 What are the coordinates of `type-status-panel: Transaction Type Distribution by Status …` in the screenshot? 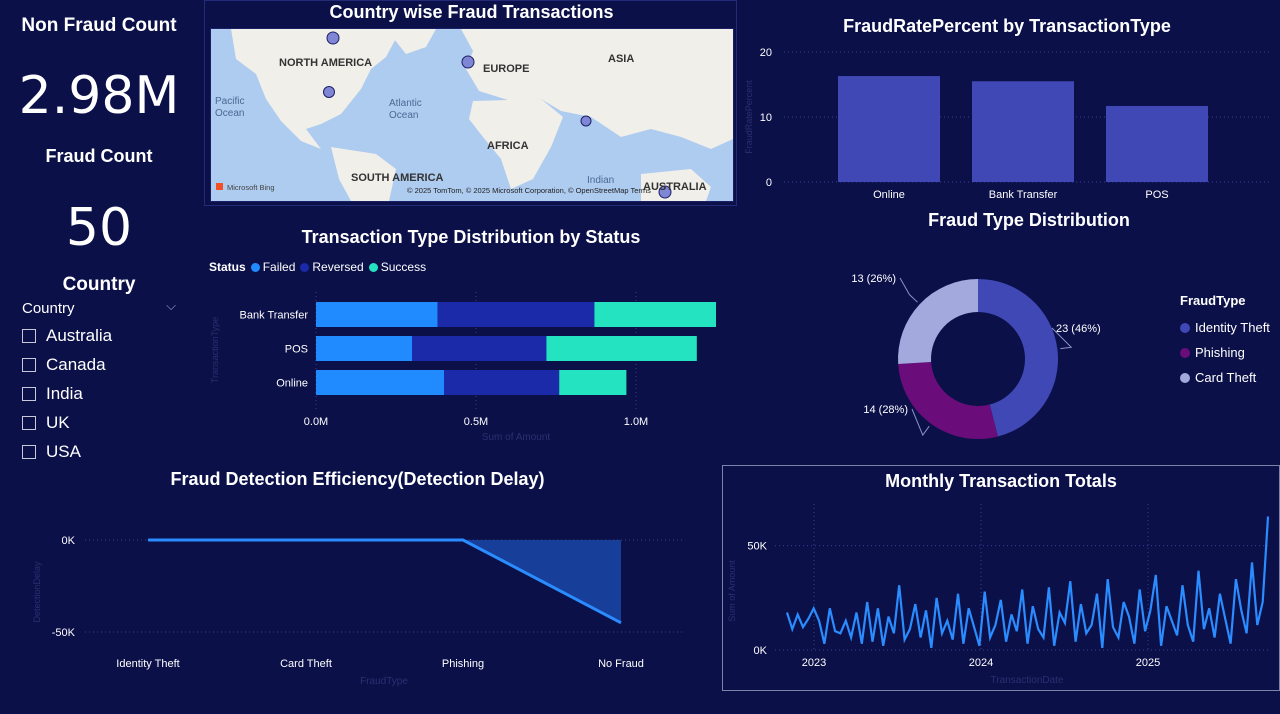 It's located at (471, 334).